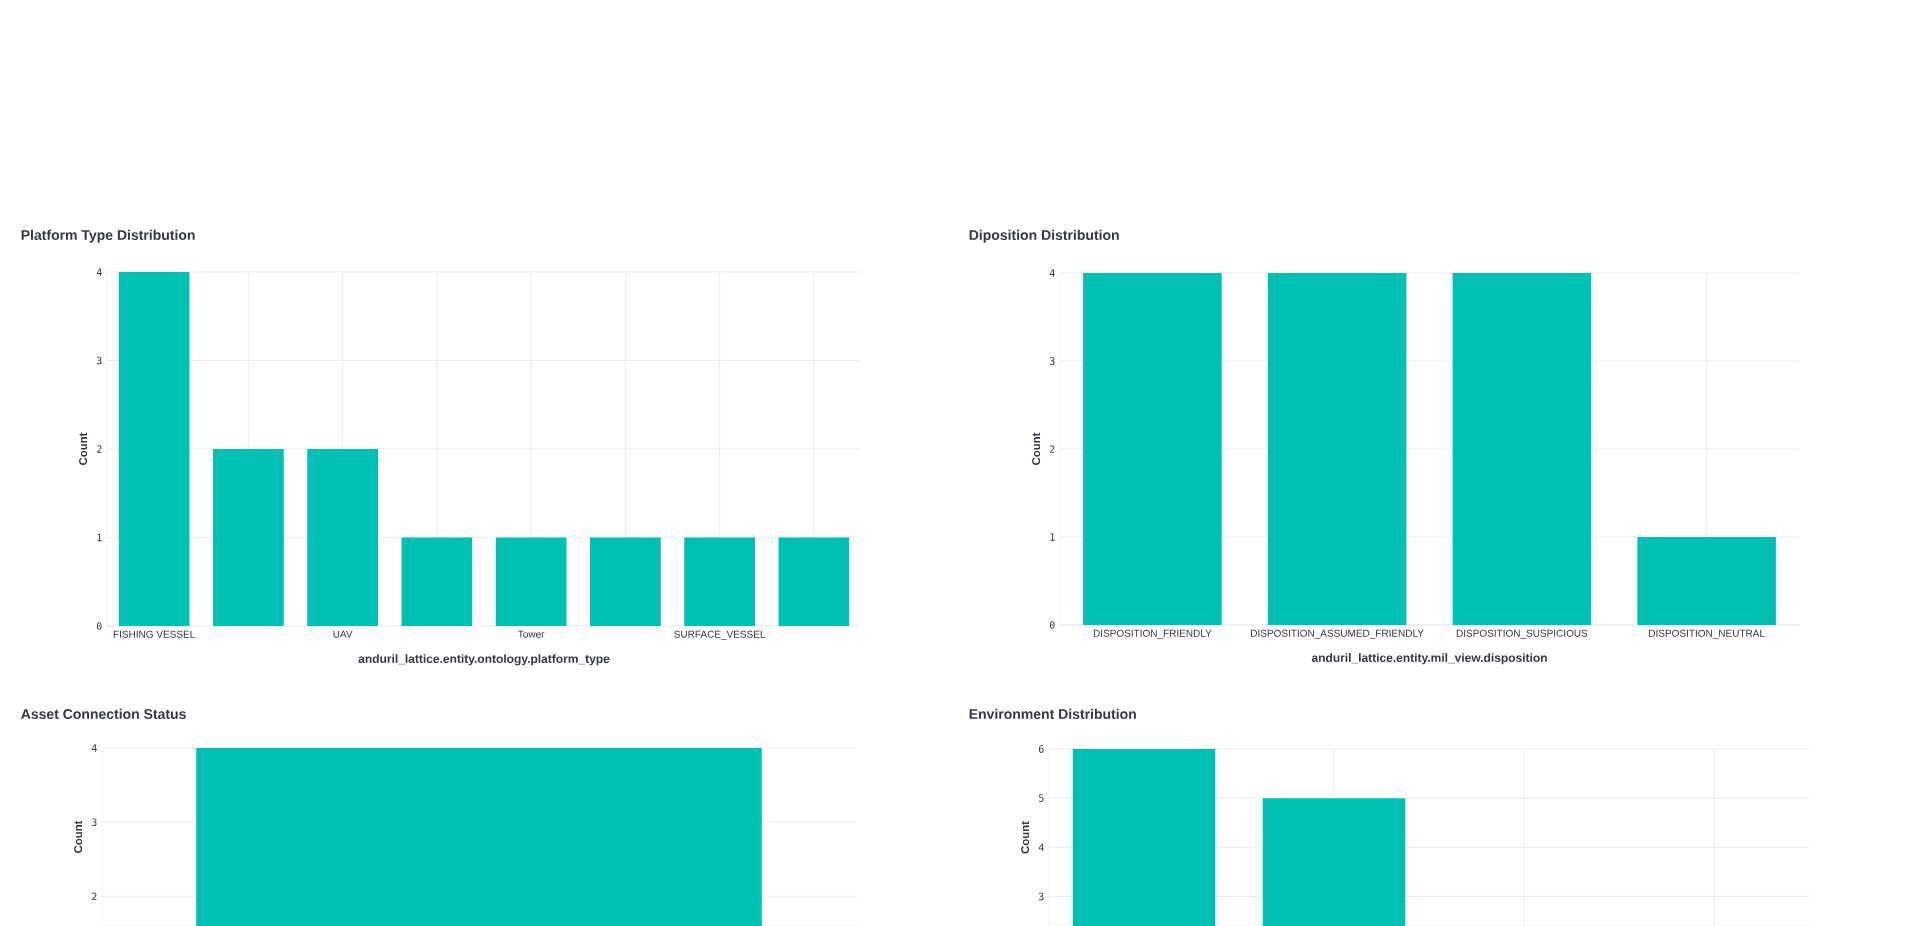 The height and width of the screenshot is (926, 1920). Describe the element at coordinates (1522, 634) in the screenshot. I see `x-tick-label: DISPOSITION_SUSPICIOUS` at that location.